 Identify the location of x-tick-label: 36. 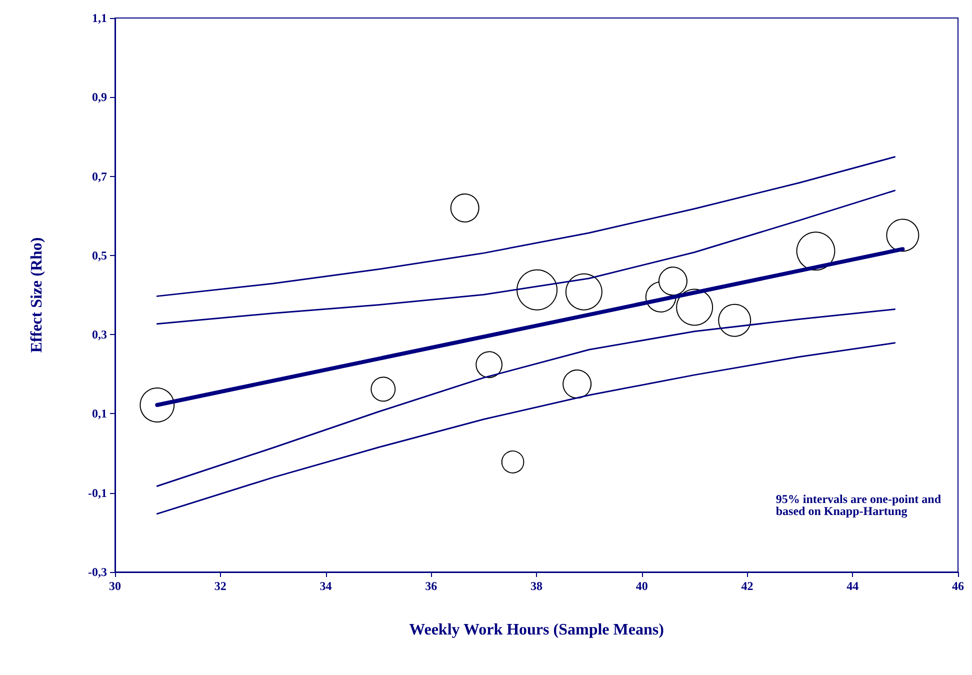
(431, 586).